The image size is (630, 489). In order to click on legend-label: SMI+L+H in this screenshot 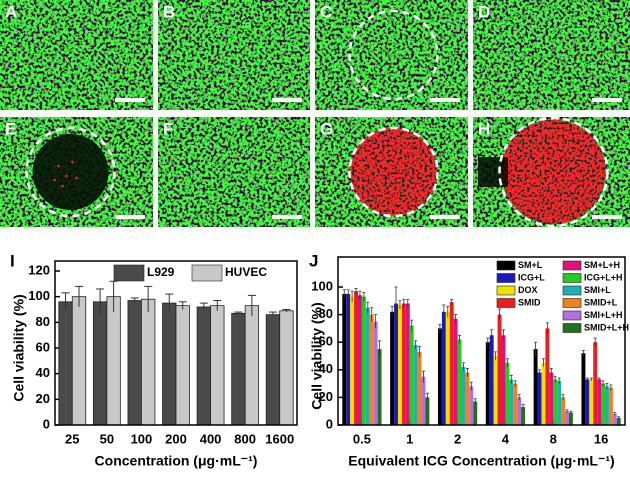, I will do `click(603, 315)`.